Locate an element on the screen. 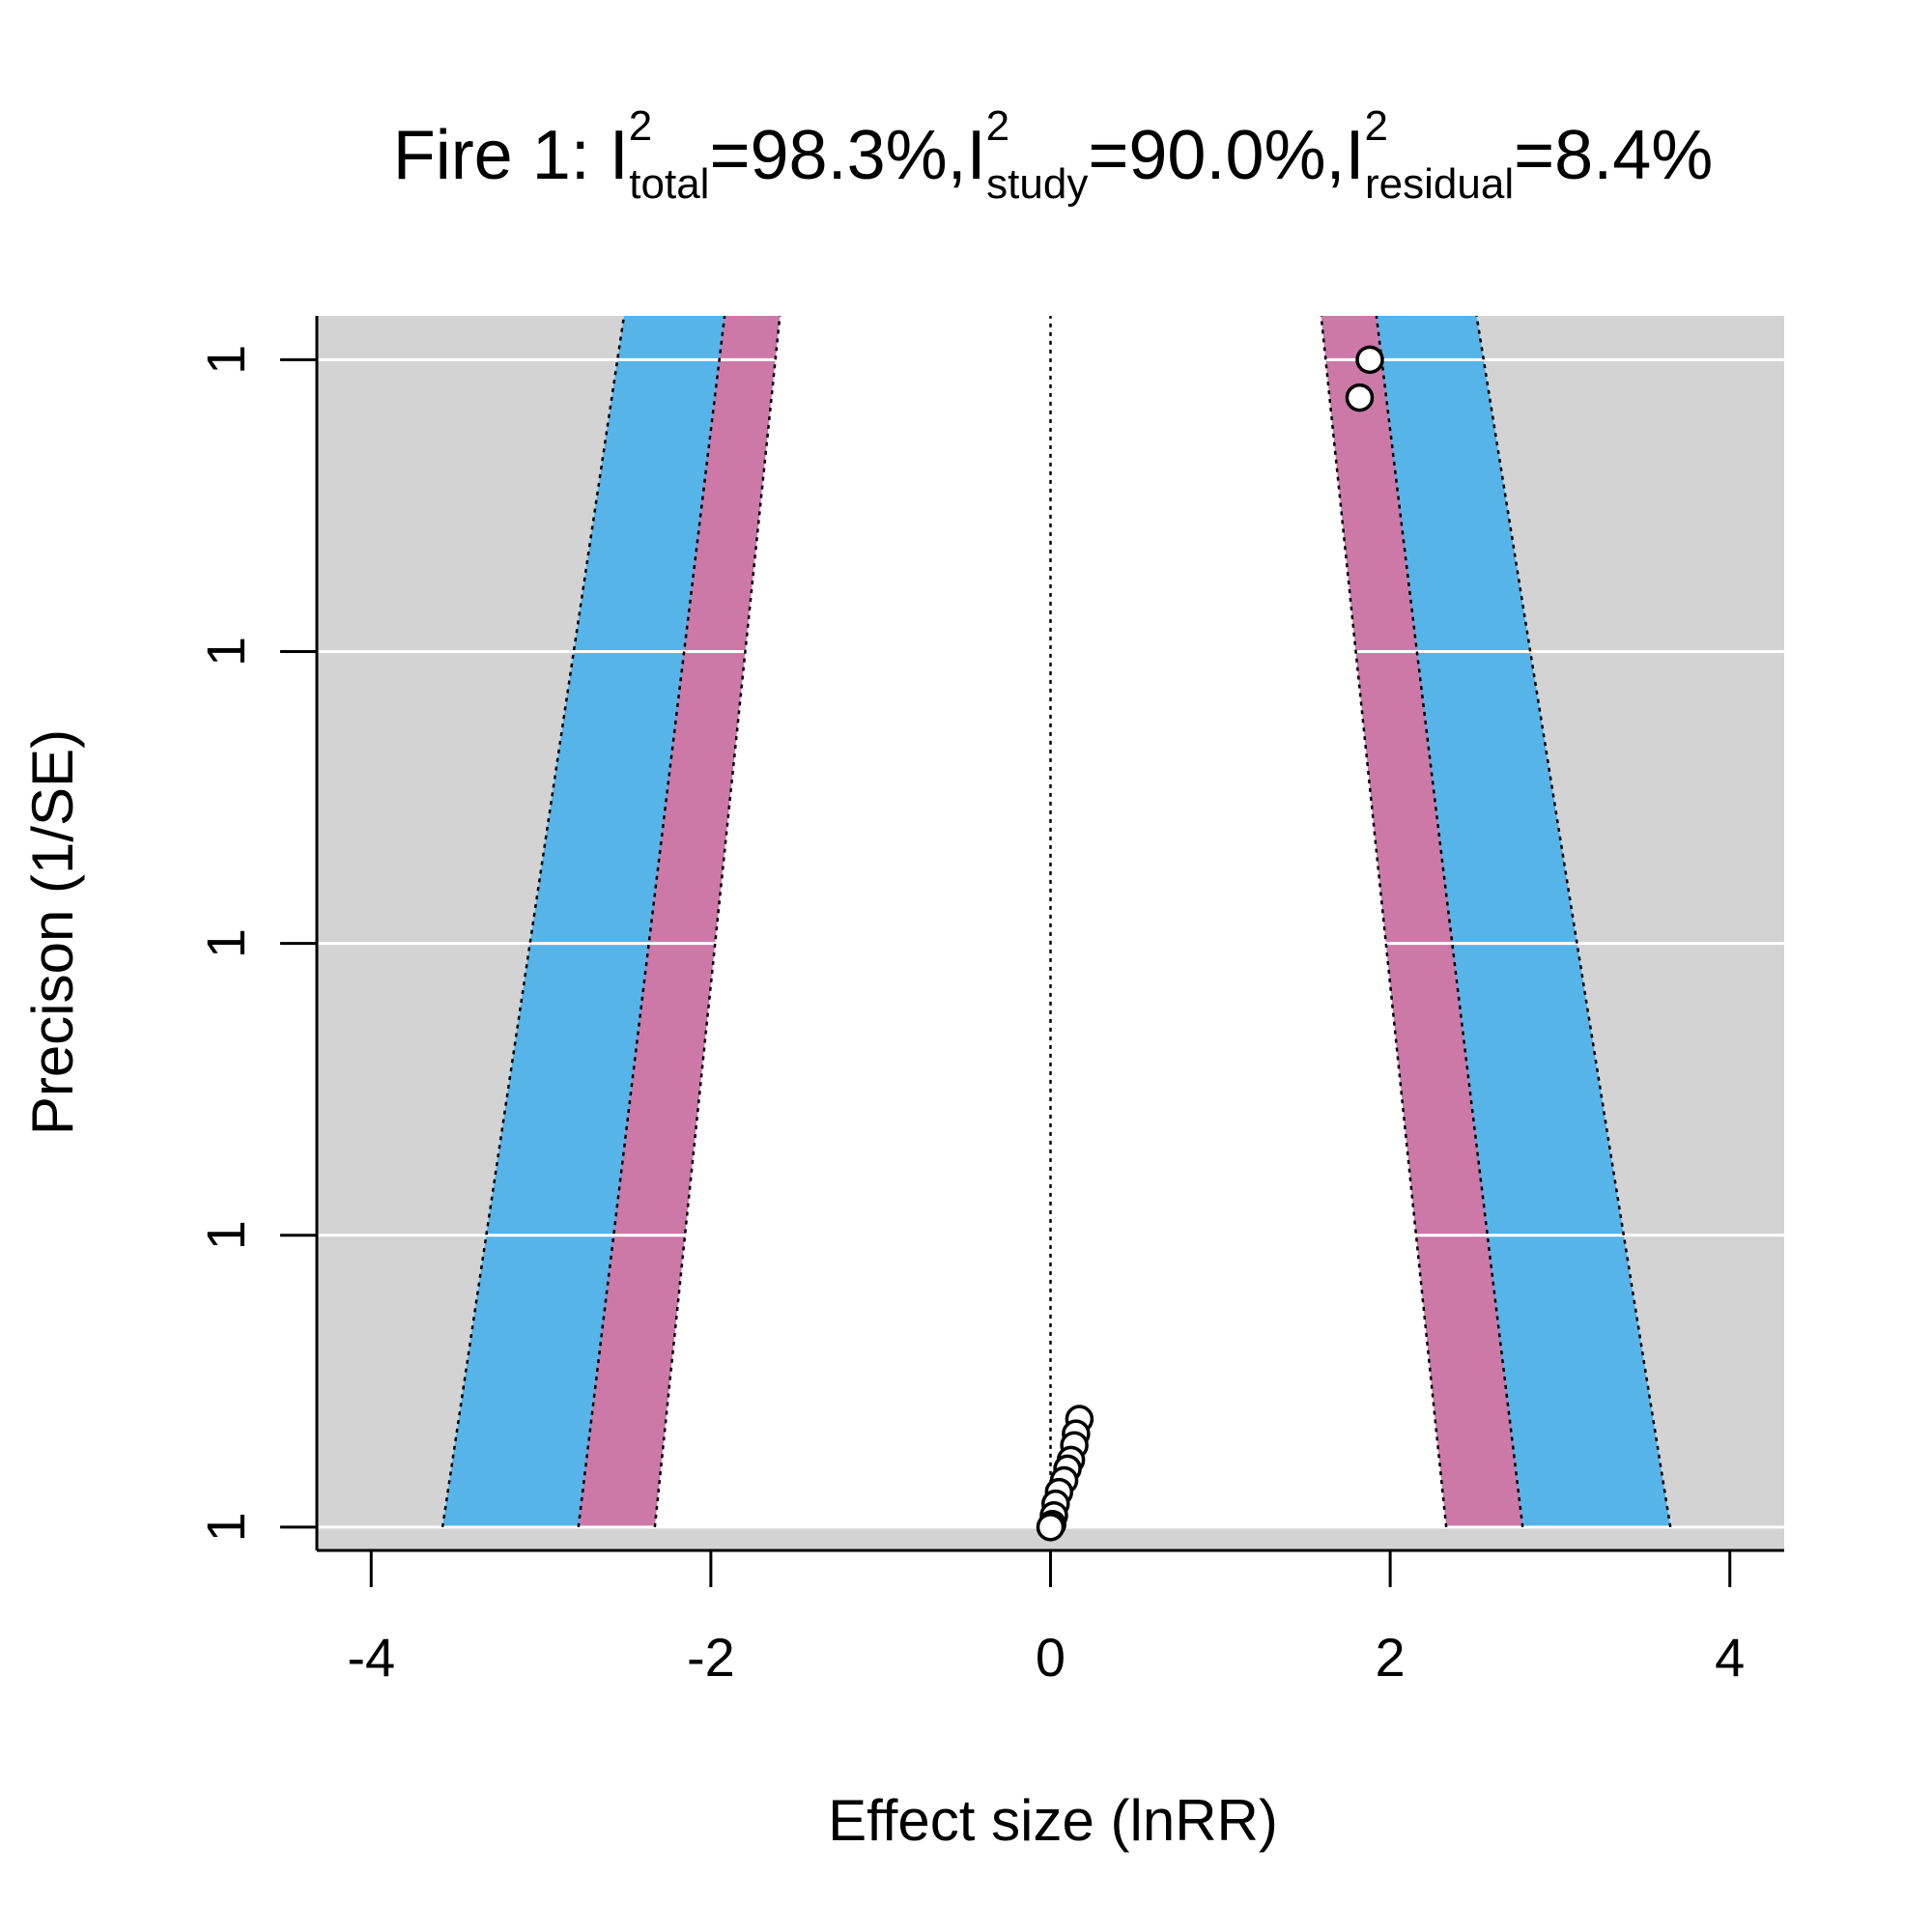 This screenshot has width=1932, height=1932. x-tick-label: -4 is located at coordinates (371, 1657).